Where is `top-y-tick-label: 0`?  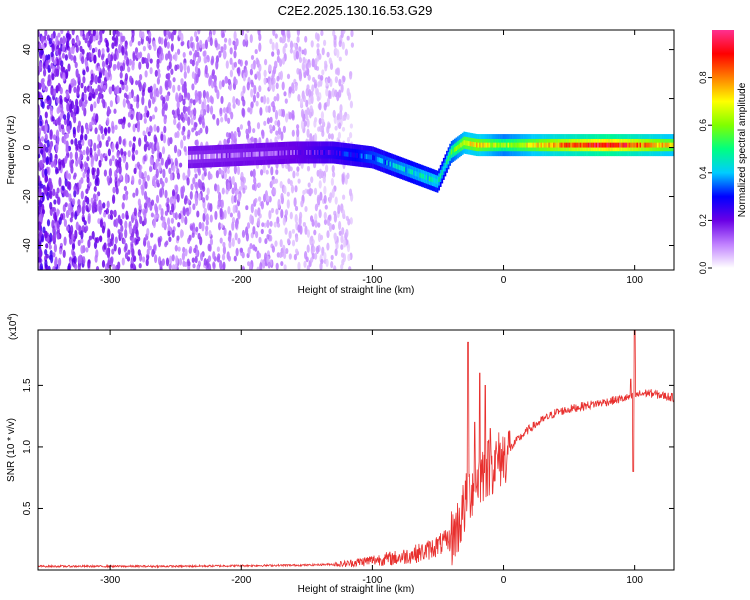
top-y-tick-label: 0 is located at coordinates (27, 147).